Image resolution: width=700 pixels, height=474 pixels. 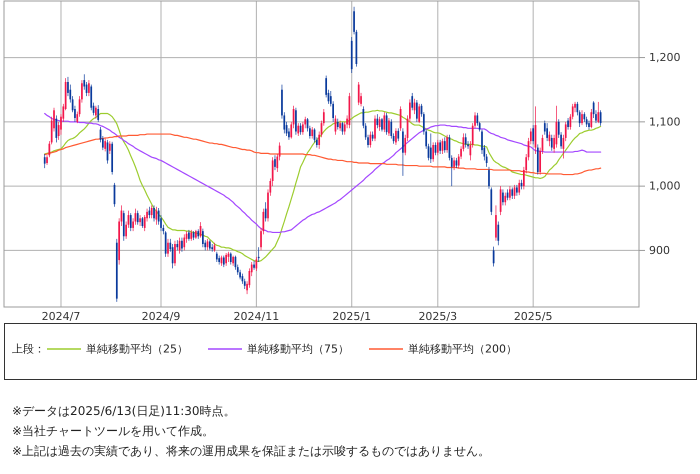 What do you see at coordinates (352, 316) in the screenshot?
I see `x-tick-label: 2025/1` at bounding box center [352, 316].